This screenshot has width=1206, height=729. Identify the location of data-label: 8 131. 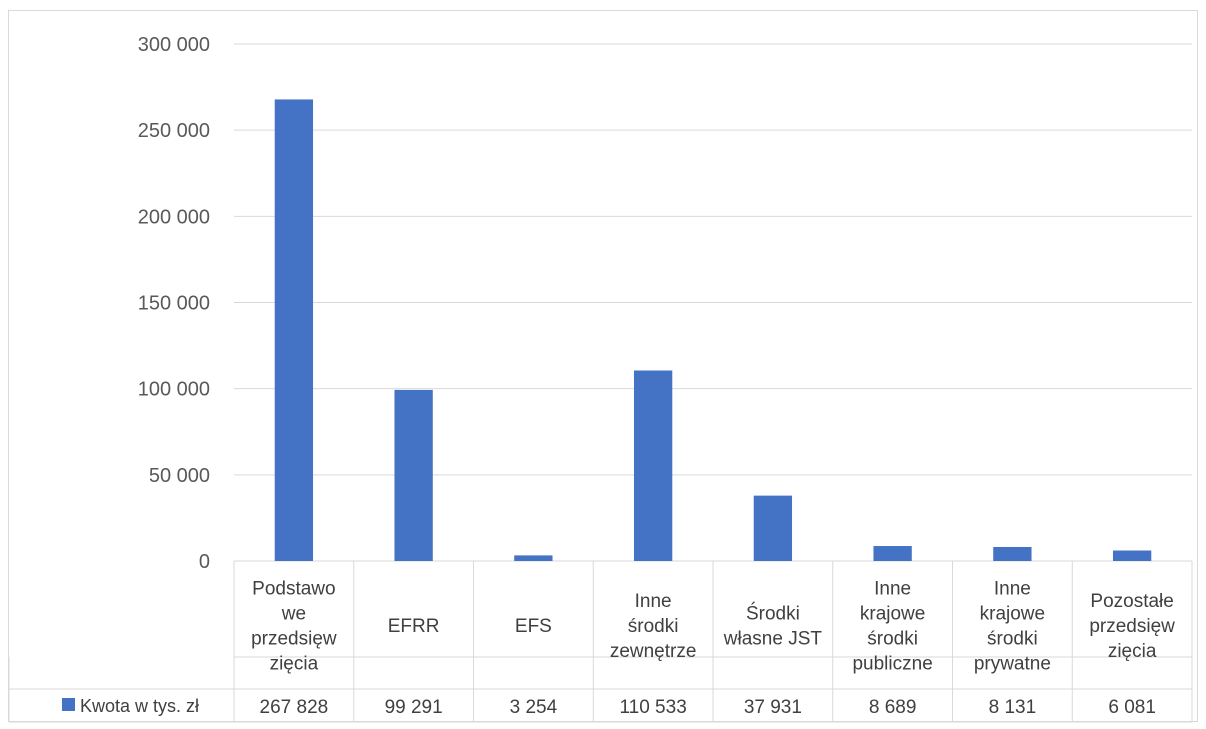
(1013, 707).